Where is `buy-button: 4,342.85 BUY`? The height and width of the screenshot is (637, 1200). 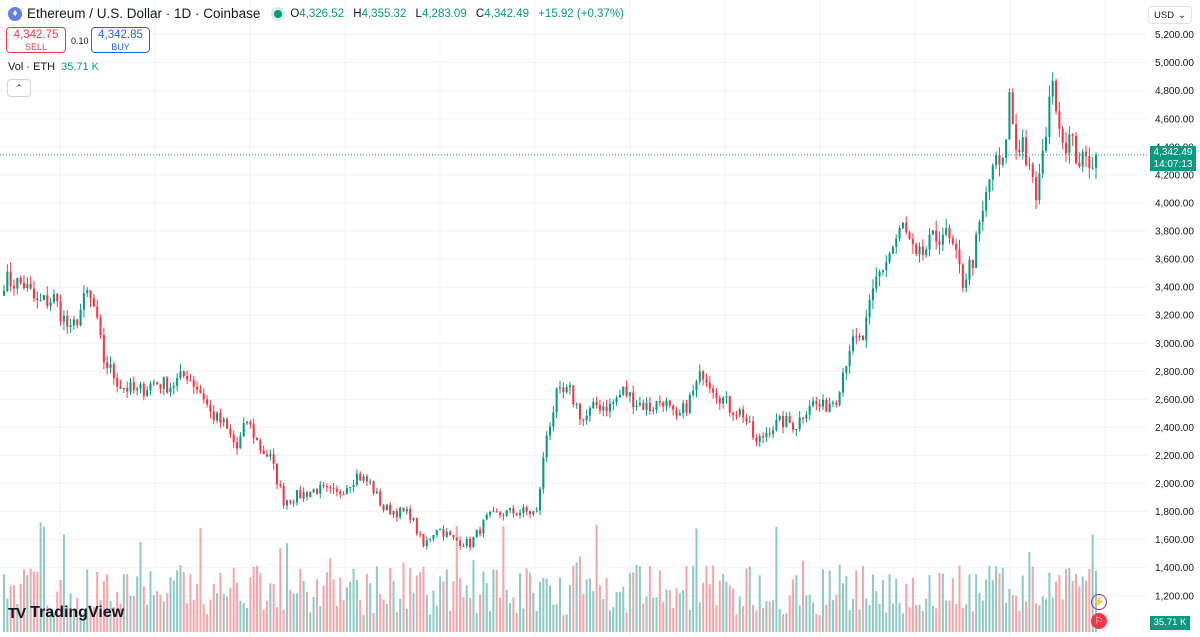 buy-button: 4,342.85 BUY is located at coordinates (120, 40).